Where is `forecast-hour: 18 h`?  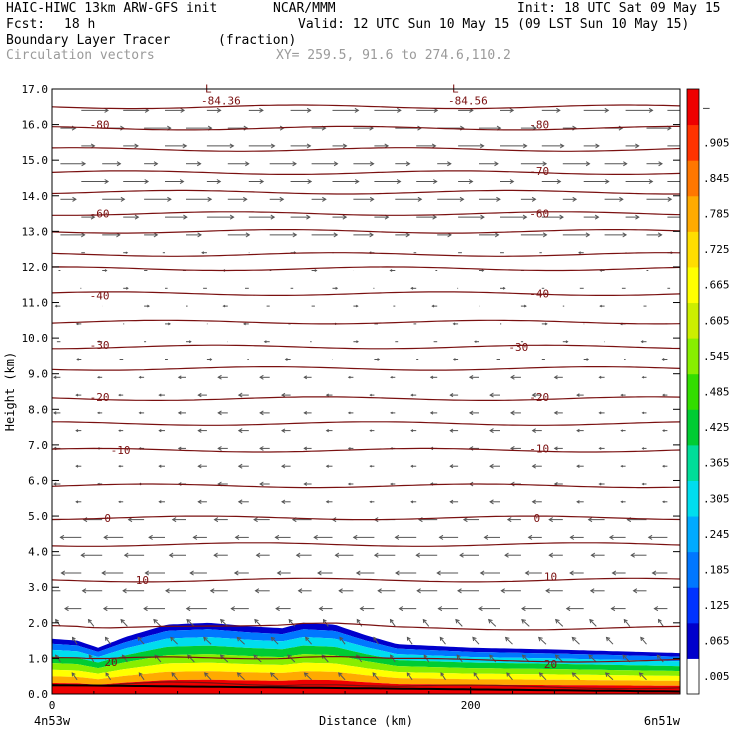 forecast-hour: 18 h is located at coordinates (80, 24).